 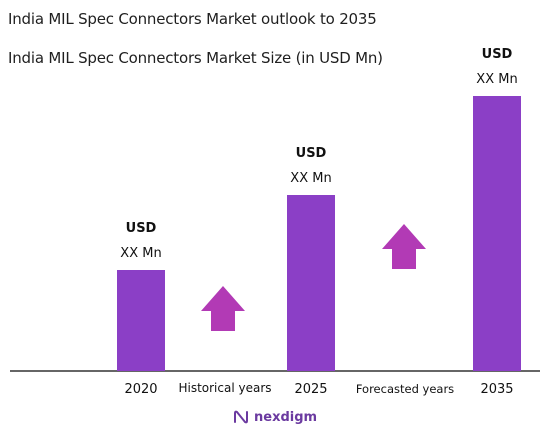 What do you see at coordinates (311, 153) in the screenshot?
I see `value-label-unit-2025: USD` at bounding box center [311, 153].